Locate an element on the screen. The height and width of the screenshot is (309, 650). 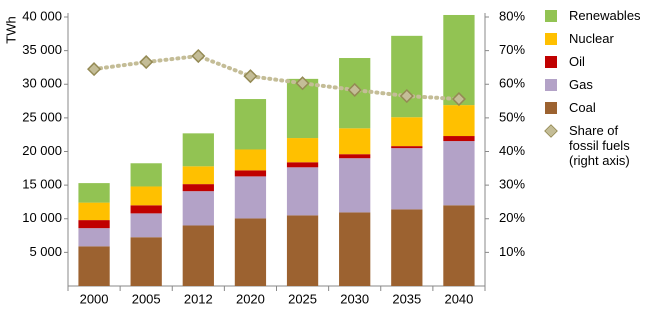
y-tick-label: 20 000 is located at coordinates (42, 150).